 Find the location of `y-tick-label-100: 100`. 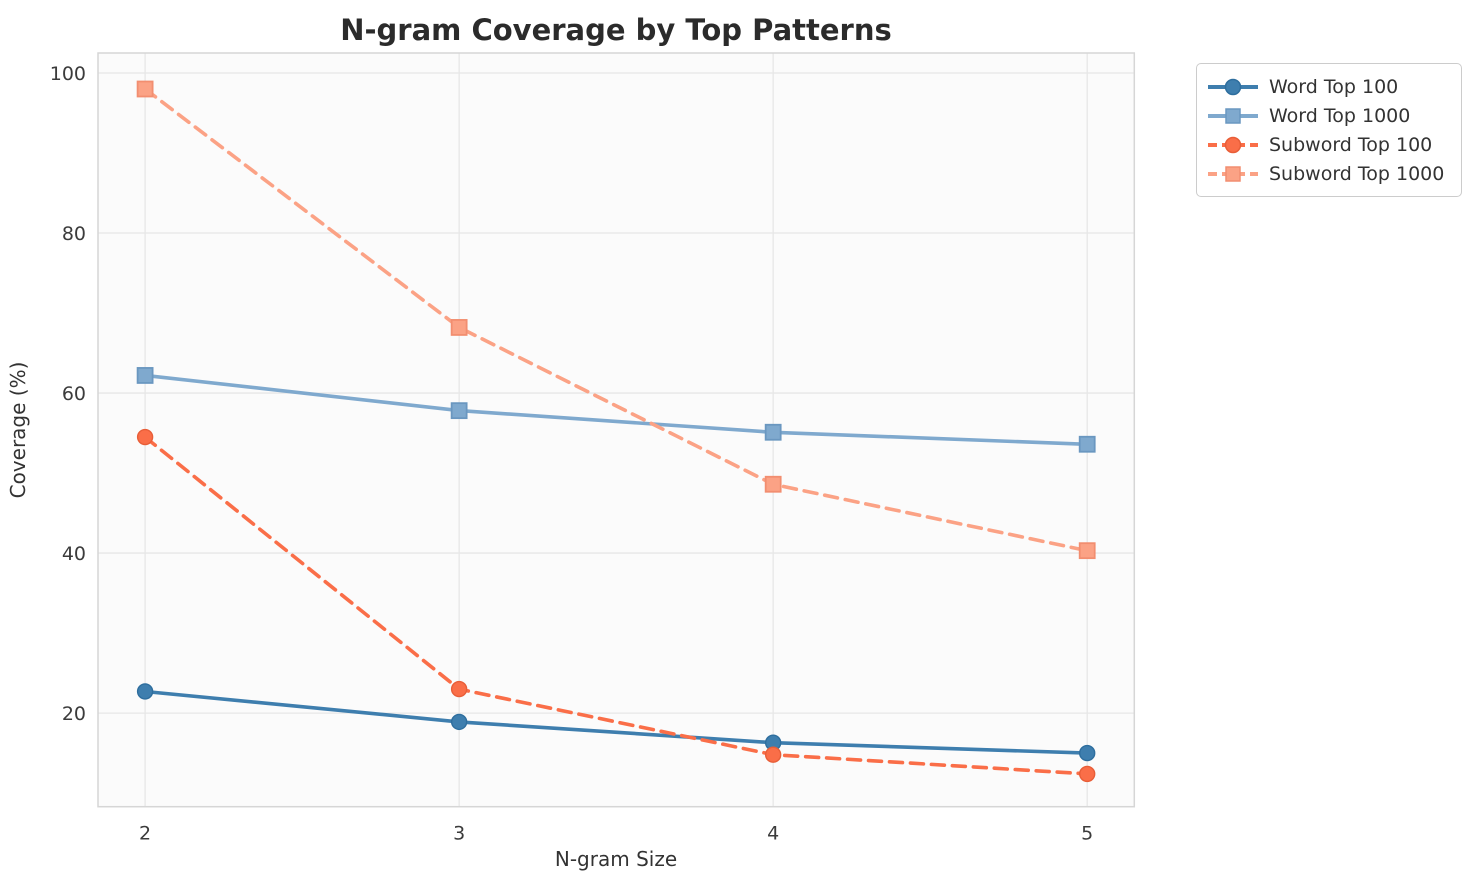

y-tick-label-100: 100 is located at coordinates (68, 74).